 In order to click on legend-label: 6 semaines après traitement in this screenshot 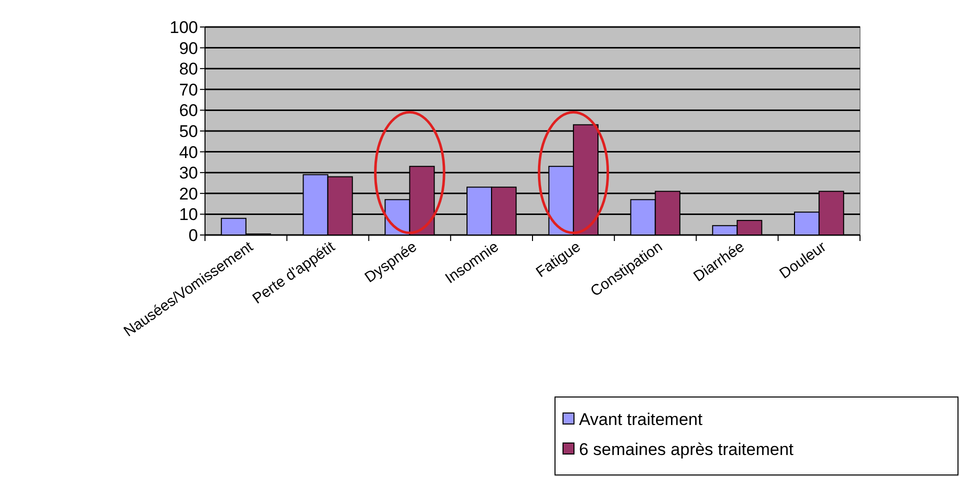, I will do `click(686, 449)`.